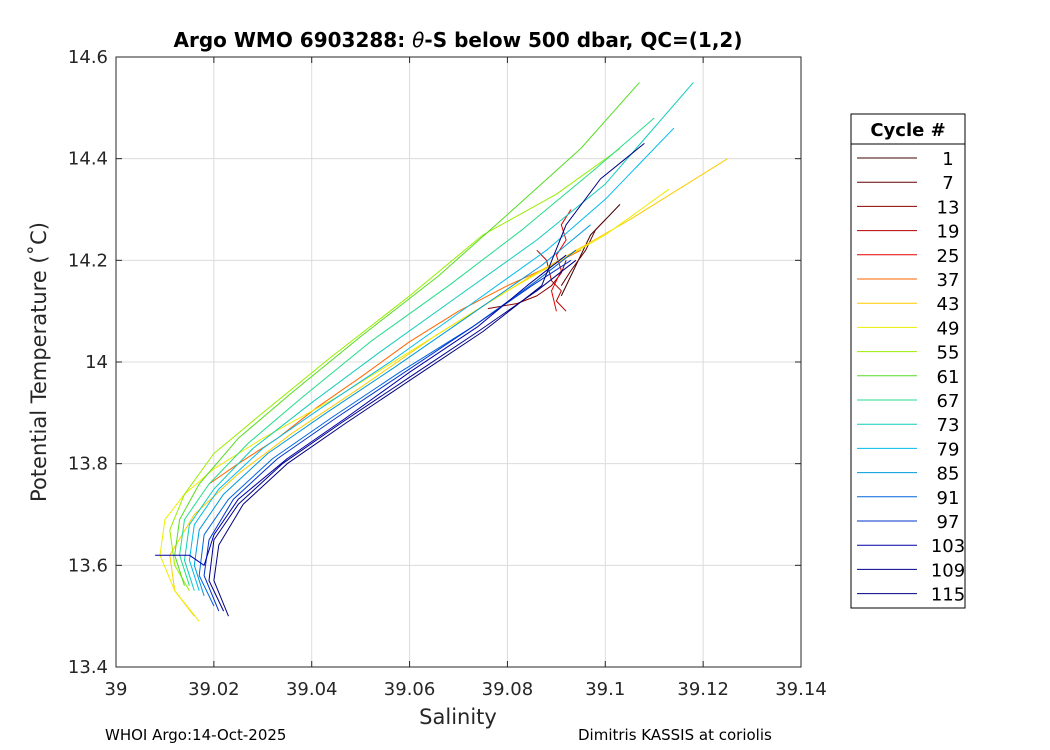 The height and width of the screenshot is (750, 1050). Describe the element at coordinates (88, 667) in the screenshot. I see `y-tick-label: 13.4` at that location.